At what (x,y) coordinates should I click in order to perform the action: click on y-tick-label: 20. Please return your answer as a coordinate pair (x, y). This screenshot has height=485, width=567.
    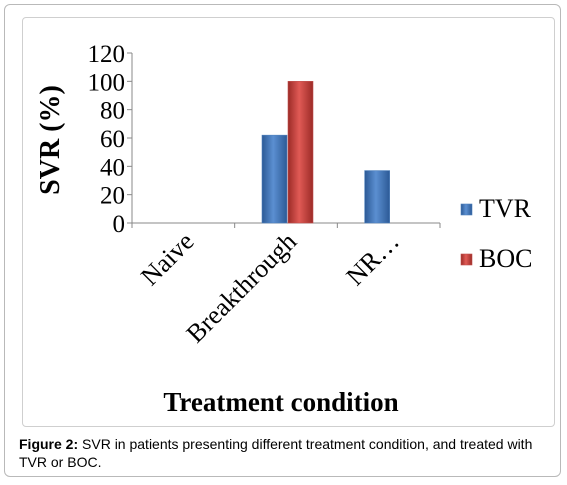
    Looking at the image, I should click on (112, 196).